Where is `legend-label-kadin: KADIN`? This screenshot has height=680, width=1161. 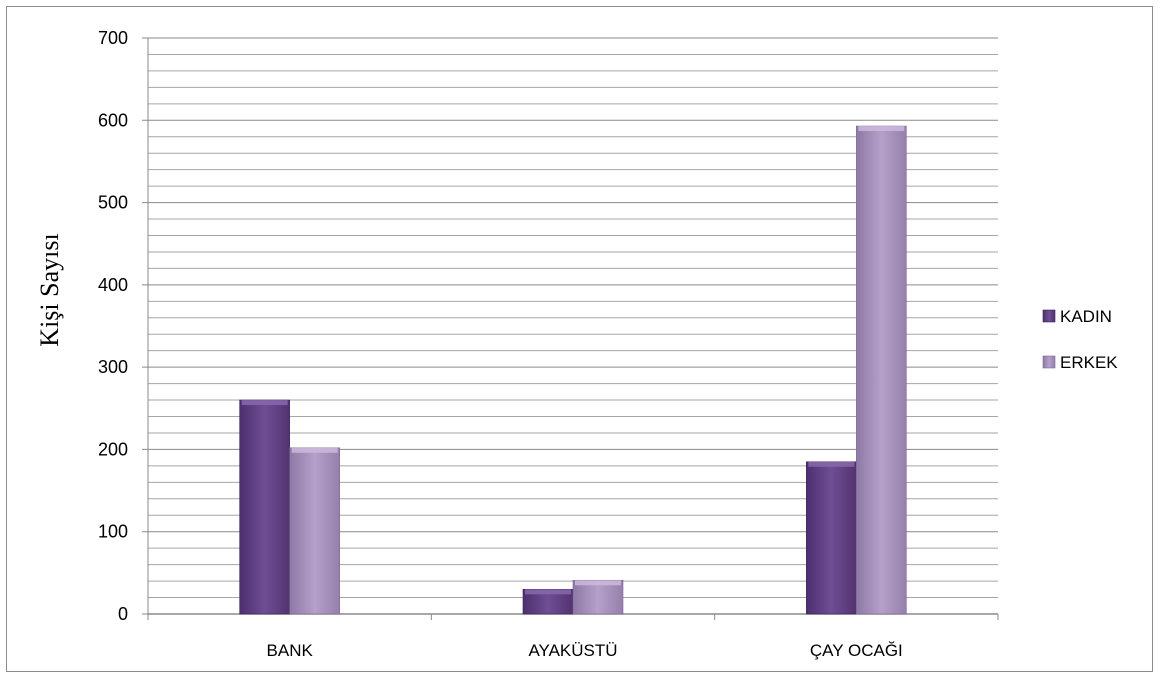 legend-label-kadin: KADIN is located at coordinates (1086, 316).